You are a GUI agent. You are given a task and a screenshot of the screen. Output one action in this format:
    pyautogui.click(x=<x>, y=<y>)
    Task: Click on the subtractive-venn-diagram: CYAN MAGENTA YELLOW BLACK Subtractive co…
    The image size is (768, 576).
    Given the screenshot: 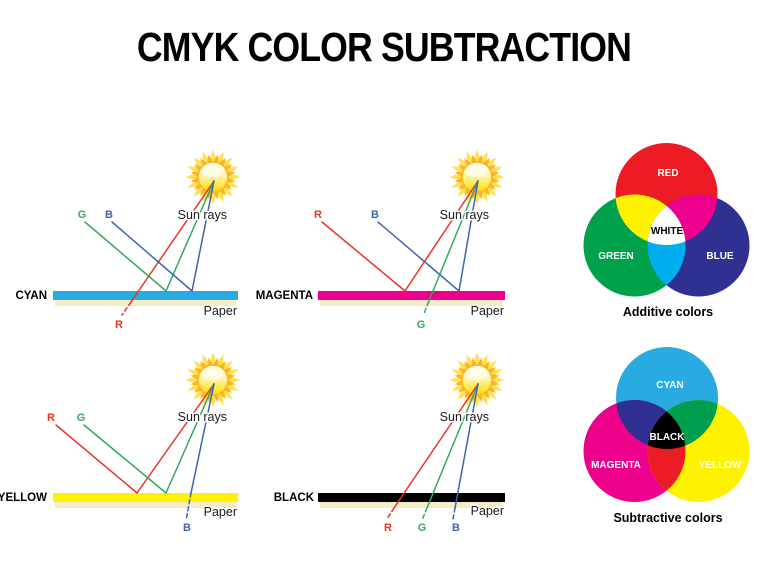 What is the action you would take?
    pyautogui.click(x=666, y=436)
    